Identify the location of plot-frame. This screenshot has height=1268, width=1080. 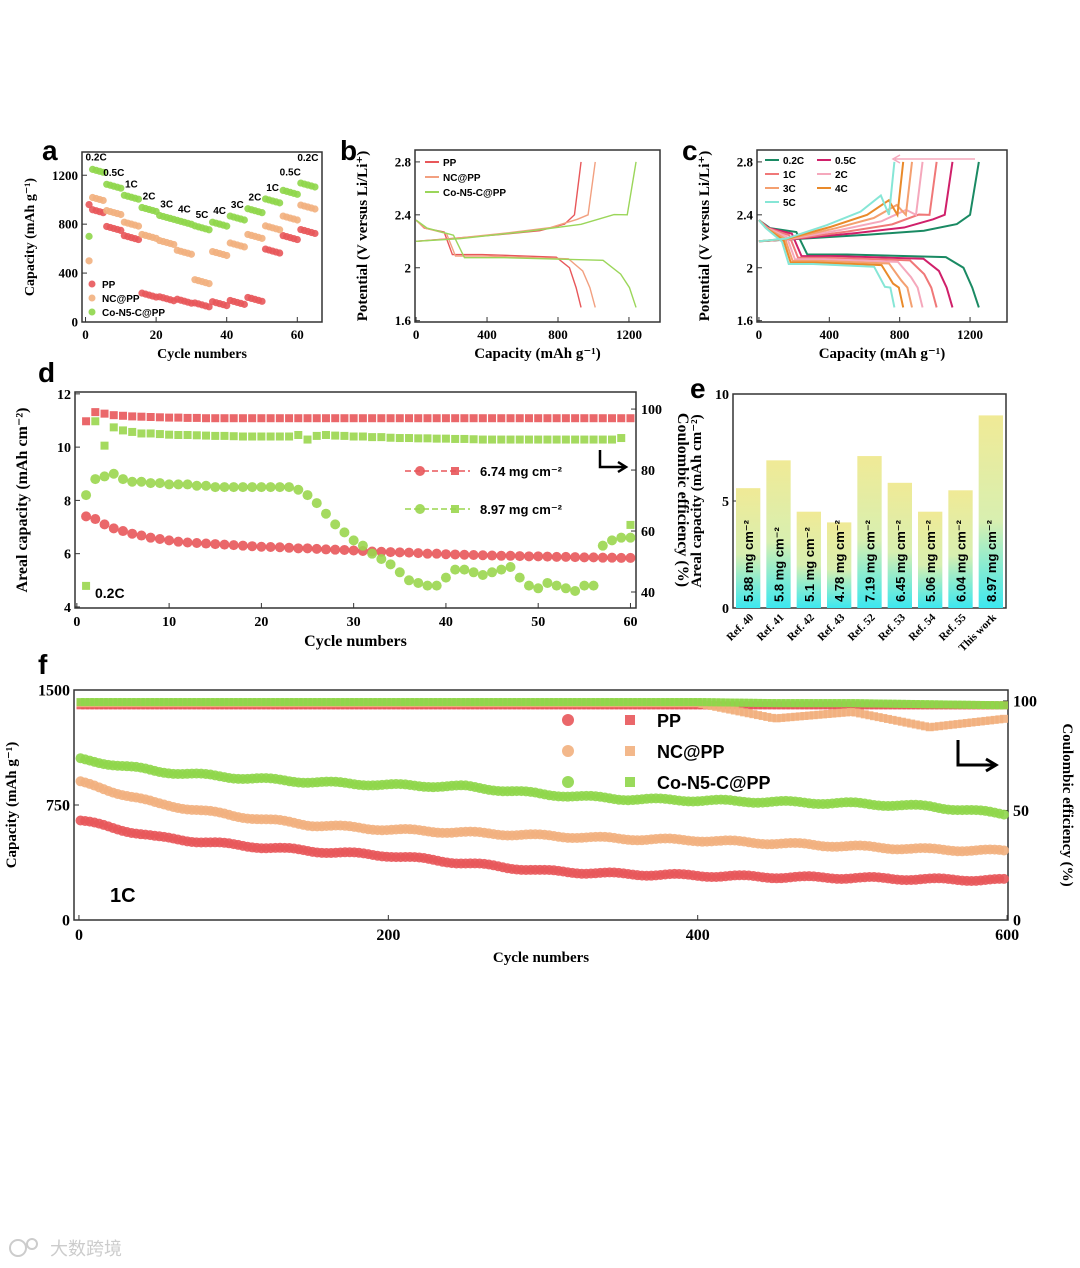
(355, 500).